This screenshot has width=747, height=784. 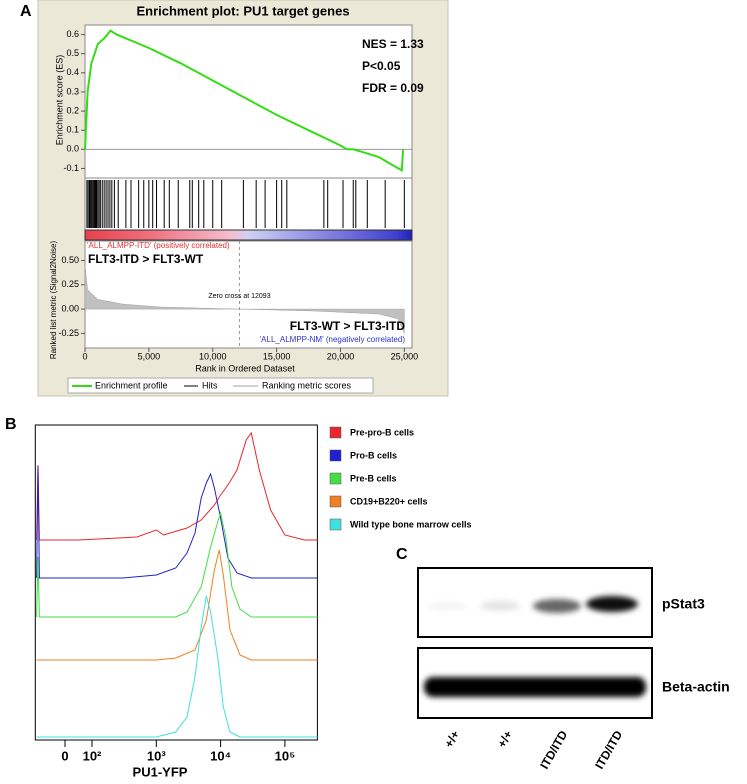 I want to click on legend-label: Pre-B cells, so click(x=373, y=478).